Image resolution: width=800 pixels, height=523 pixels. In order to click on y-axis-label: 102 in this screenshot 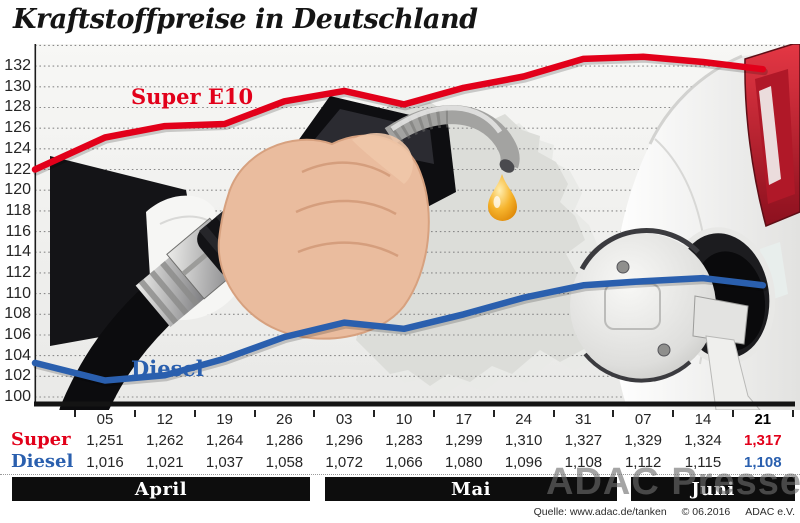, I will do `click(17, 375)`.